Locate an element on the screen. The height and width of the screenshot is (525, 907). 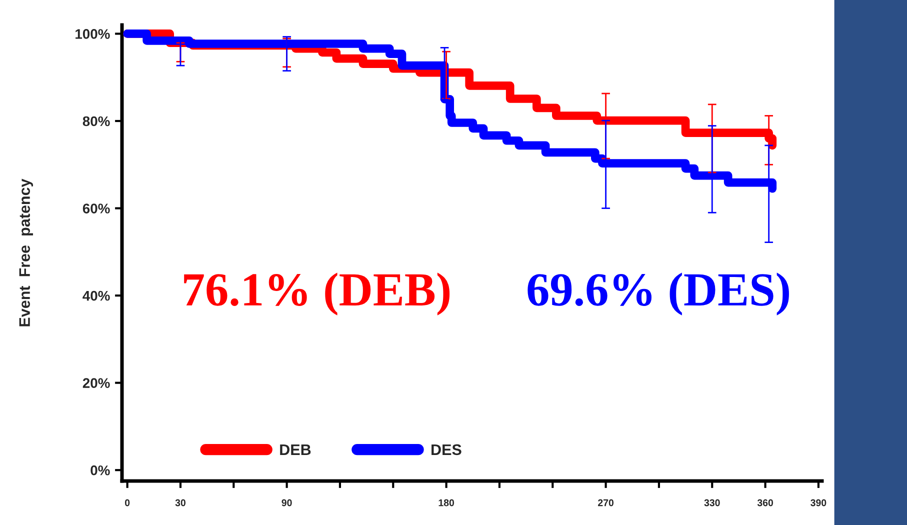
legend-label: DEB is located at coordinates (295, 449).